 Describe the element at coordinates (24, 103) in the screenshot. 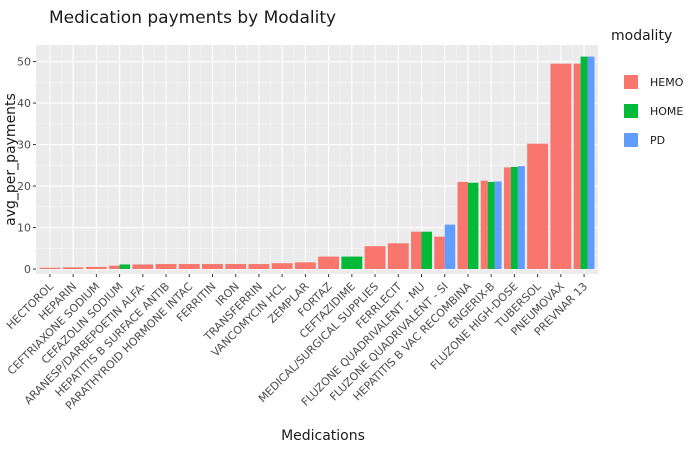

I see `y-tick-label: 40` at that location.